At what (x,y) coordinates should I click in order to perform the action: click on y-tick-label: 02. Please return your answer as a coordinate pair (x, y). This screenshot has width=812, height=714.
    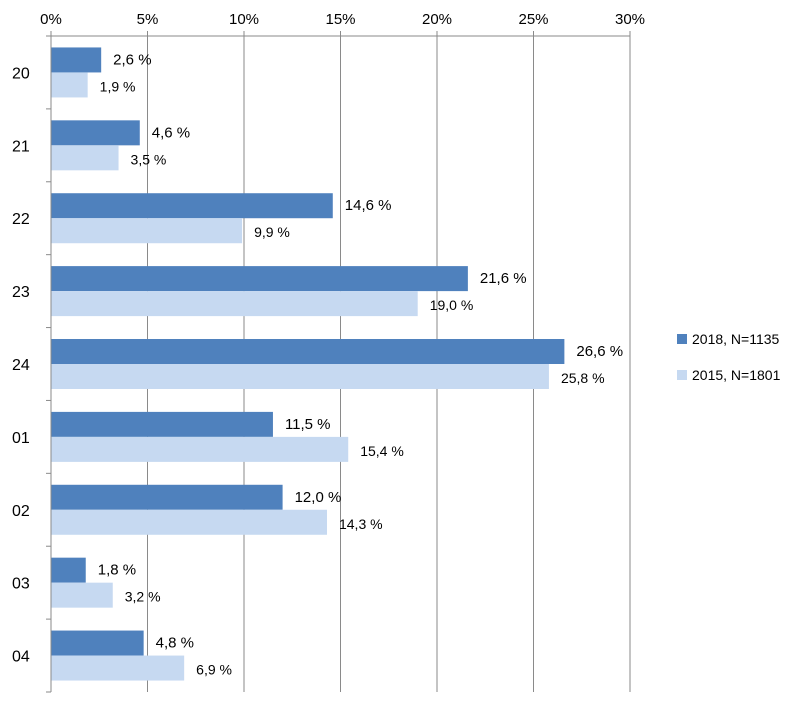
    Looking at the image, I should click on (21, 511).